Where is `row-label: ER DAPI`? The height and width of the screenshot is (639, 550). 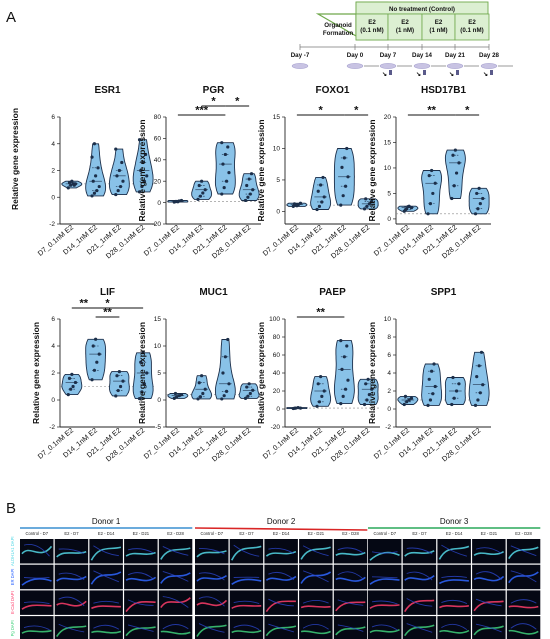
row-label: ER DAPI is located at coordinates (12, 577).